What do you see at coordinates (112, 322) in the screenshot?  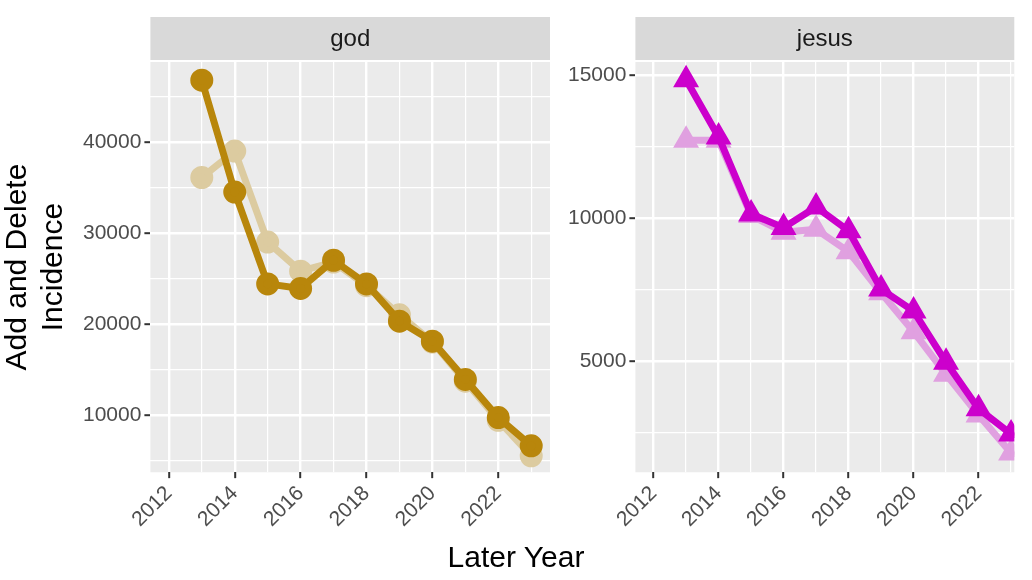 I see `y-tick-label: 20000` at bounding box center [112, 322].